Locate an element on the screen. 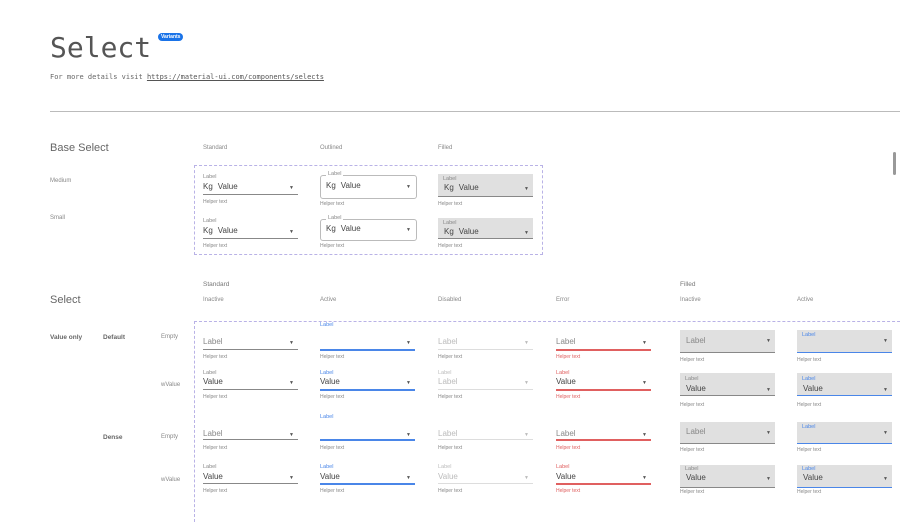  scrollbar is located at coordinates (894, 163).